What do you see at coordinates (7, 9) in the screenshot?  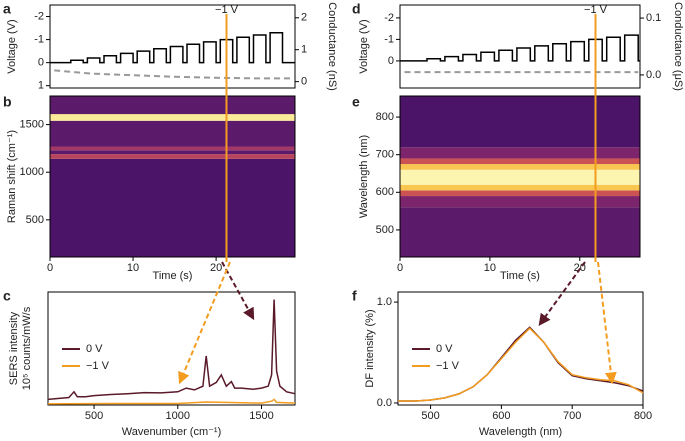 I see `panel-label: a` at bounding box center [7, 9].